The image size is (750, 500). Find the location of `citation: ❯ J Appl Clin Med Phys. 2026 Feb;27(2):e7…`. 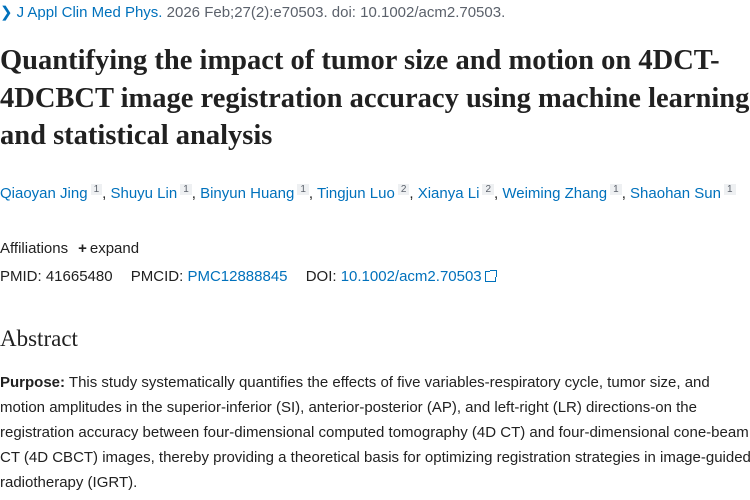

citation: ❯ J Appl Clin Med Phys. 2026 Feb;27(2):e7… is located at coordinates (252, 12).